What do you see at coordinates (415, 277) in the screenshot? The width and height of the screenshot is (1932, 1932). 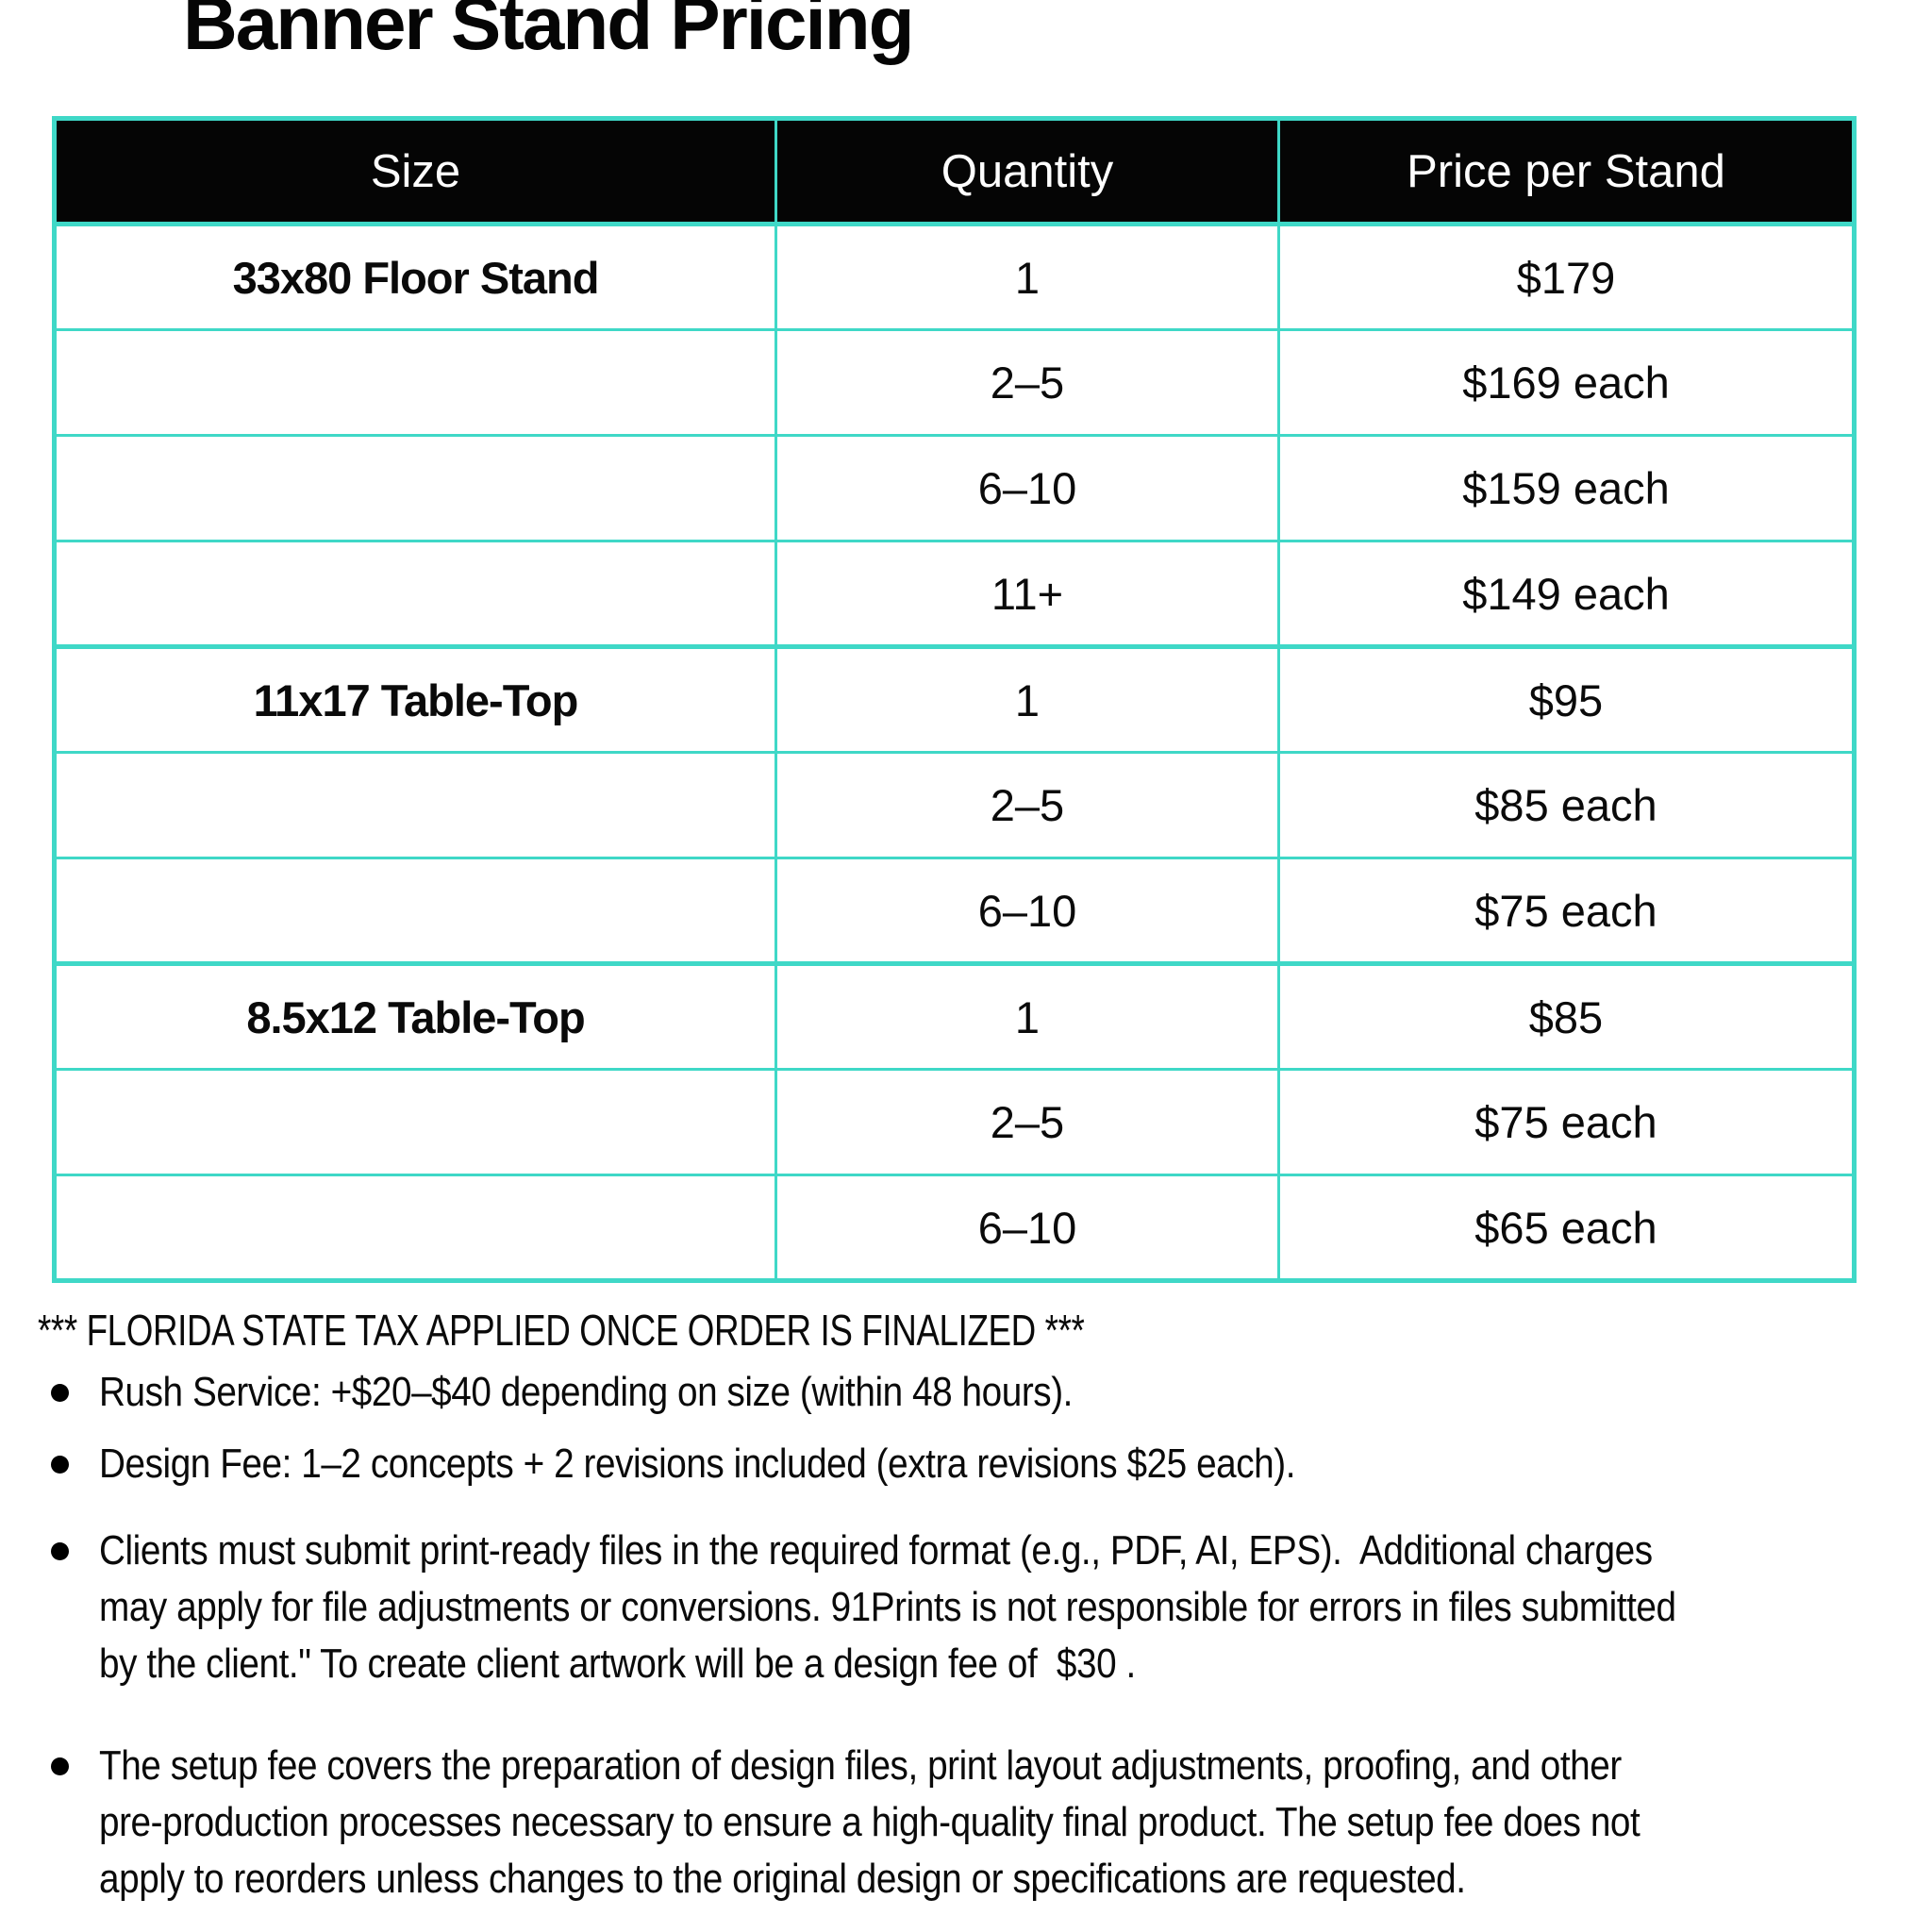 I see `size-cell: 33x80 Floor Stand` at bounding box center [415, 277].